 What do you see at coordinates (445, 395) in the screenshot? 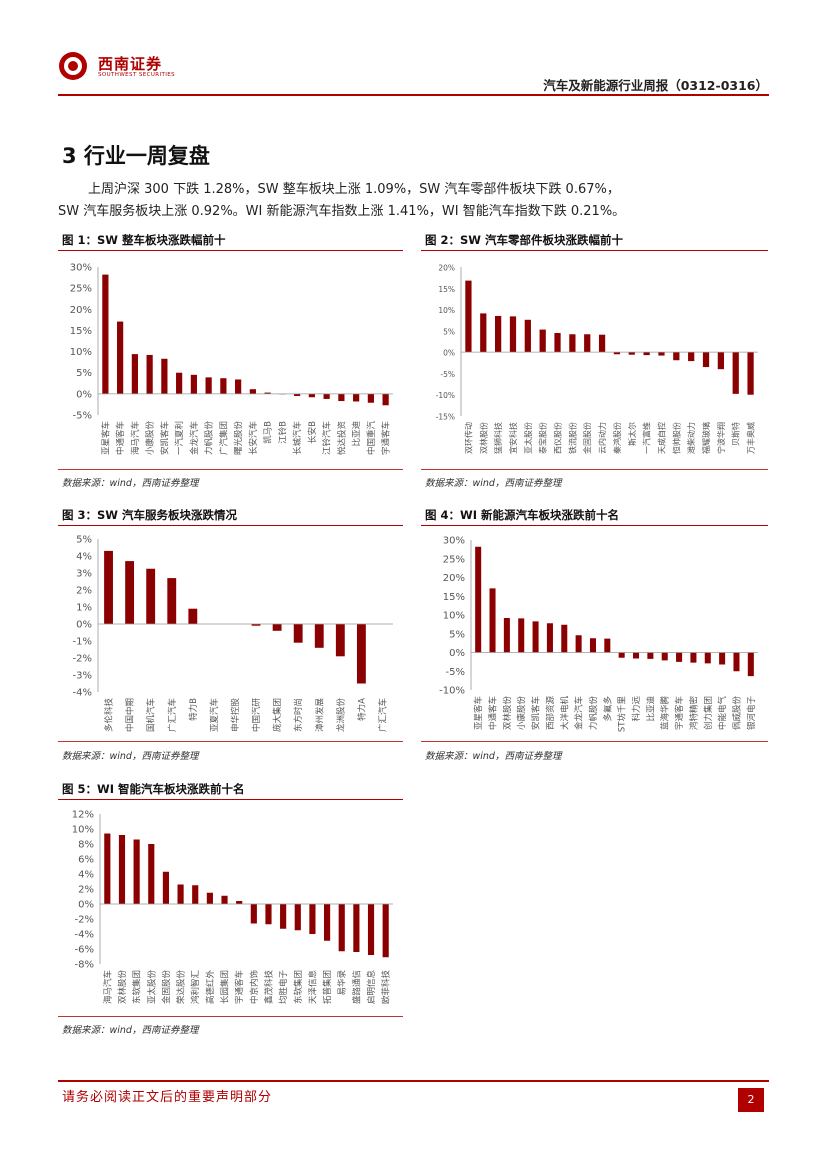
I see `y-tick-label: -10%` at bounding box center [445, 395].